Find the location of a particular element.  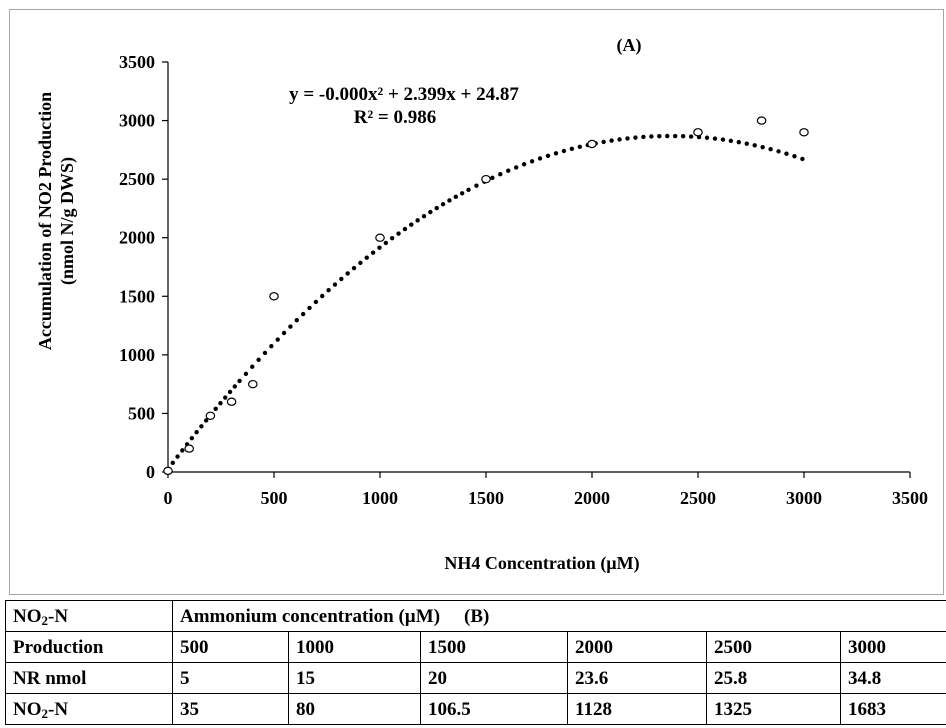

x-axis-label: NH4 Concentration (µM) is located at coordinates (541, 563).